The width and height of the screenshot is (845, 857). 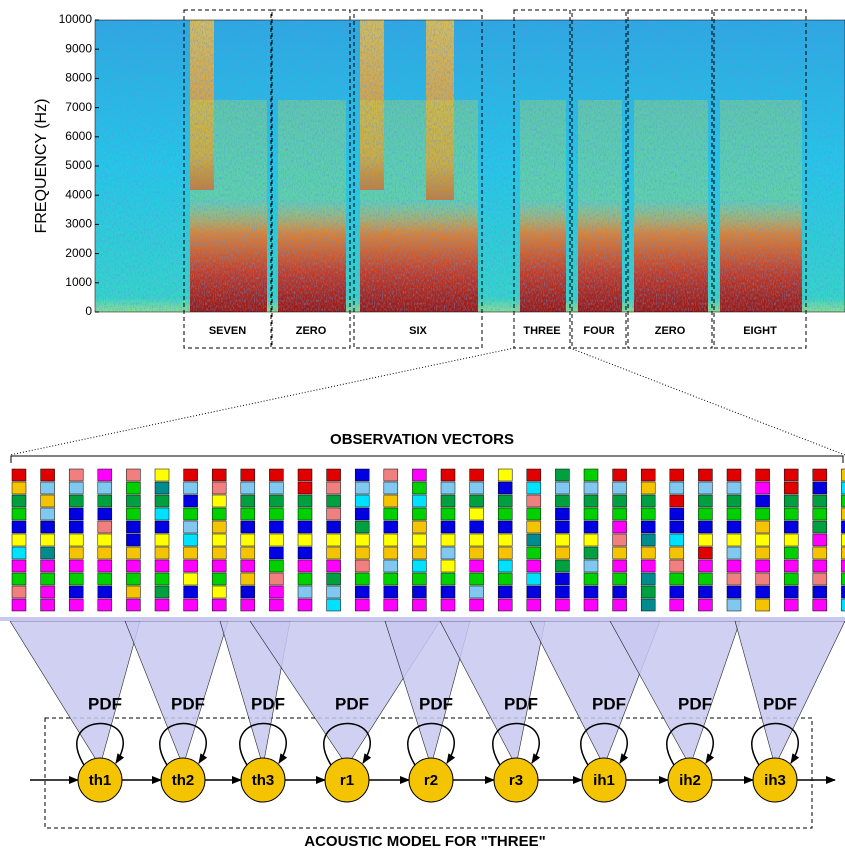 What do you see at coordinates (78, 282) in the screenshot?
I see `y-tick-label: 1000` at bounding box center [78, 282].